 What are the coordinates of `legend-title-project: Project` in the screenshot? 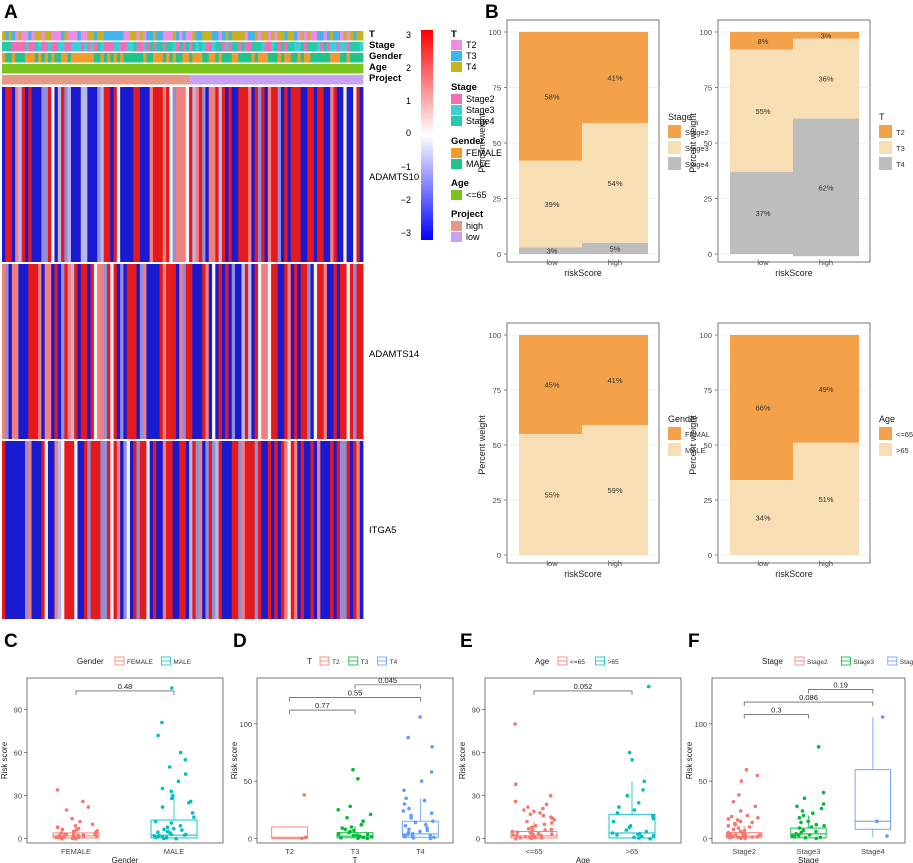 It's located at (467, 214).